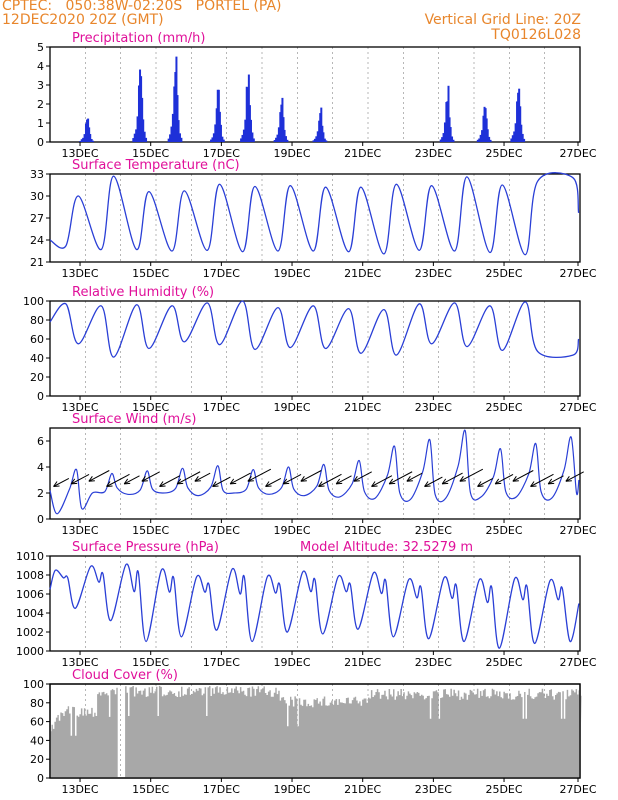  I want to click on pressure-series-line, so click(314, 606).